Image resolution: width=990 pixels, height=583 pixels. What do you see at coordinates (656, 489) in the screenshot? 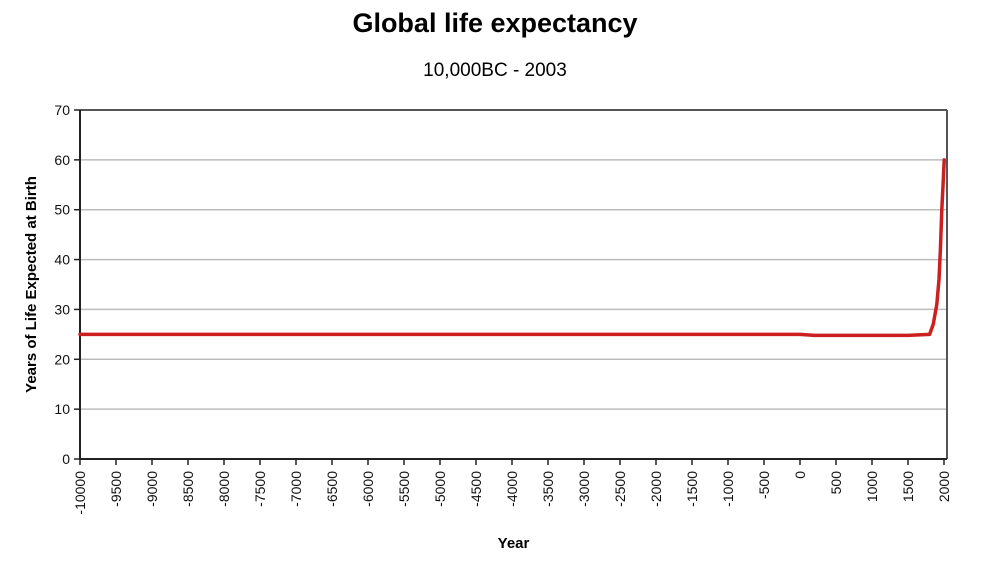
I see `x-tick-label: -2000` at bounding box center [656, 489].